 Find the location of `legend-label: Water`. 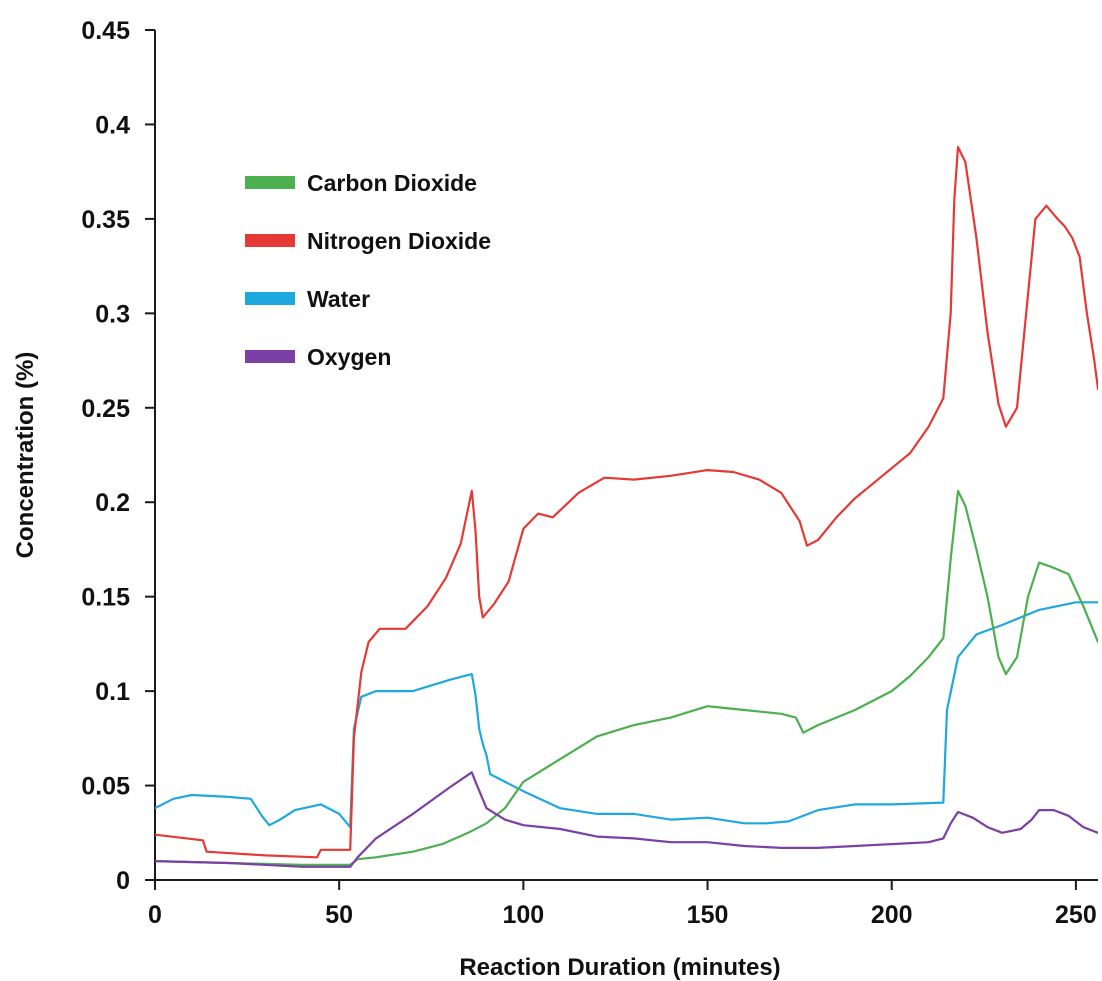

legend-label: Water is located at coordinates (338, 299).